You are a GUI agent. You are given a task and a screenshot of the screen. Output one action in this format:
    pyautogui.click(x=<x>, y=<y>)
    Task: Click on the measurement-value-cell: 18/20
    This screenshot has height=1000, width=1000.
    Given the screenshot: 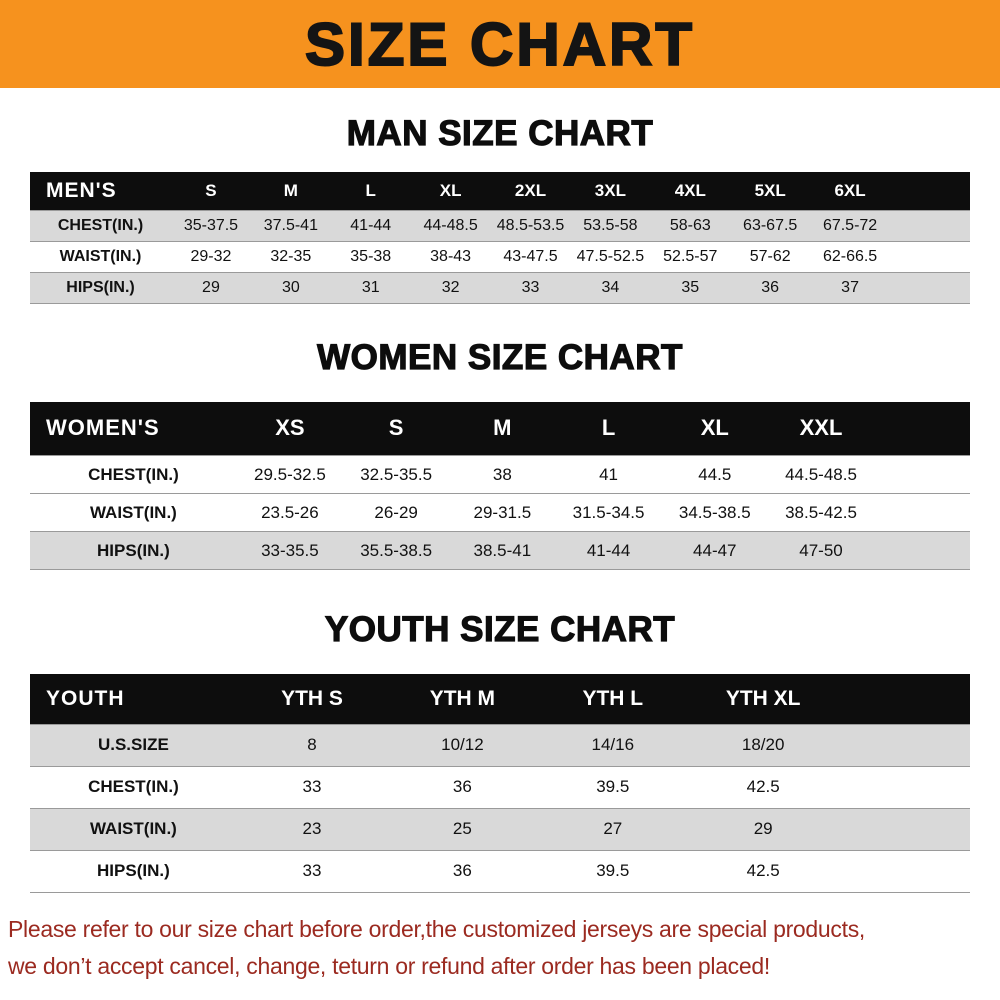 What is the action you would take?
    pyautogui.click(x=763, y=744)
    